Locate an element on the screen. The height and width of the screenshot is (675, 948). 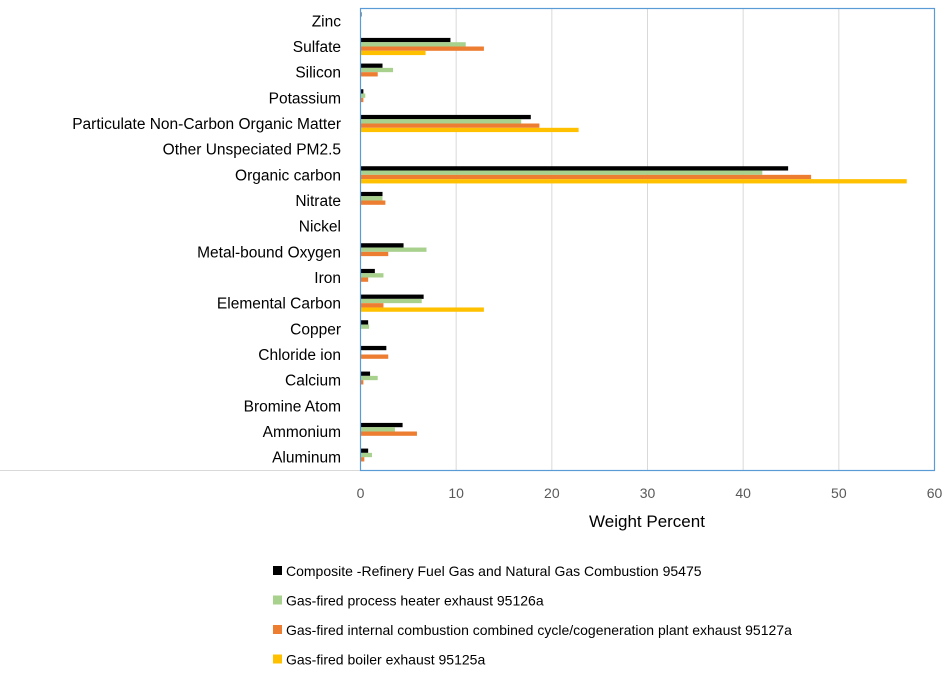
x-tick-labels: 0 10 20 30 40 50 60 is located at coordinates (650, 493).